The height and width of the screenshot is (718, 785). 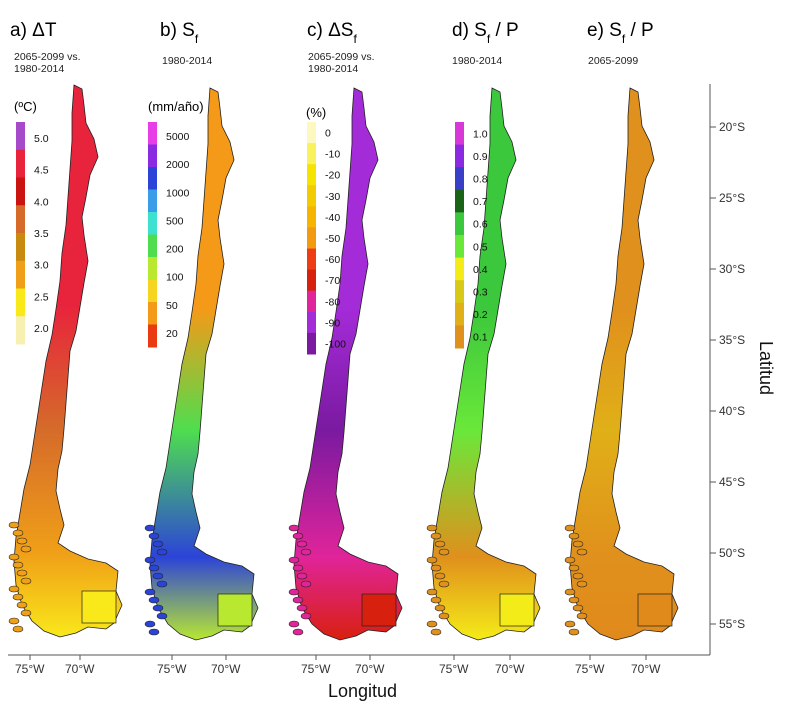 What do you see at coordinates (517, 610) in the screenshot?
I see `map-d-tierra-del-fuego` at bounding box center [517, 610].